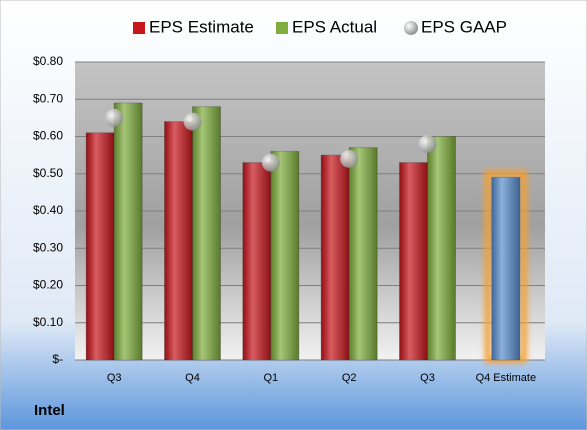 The image size is (587, 430). What do you see at coordinates (201, 26) in the screenshot?
I see `legend-label: EPS Estimate` at bounding box center [201, 26].